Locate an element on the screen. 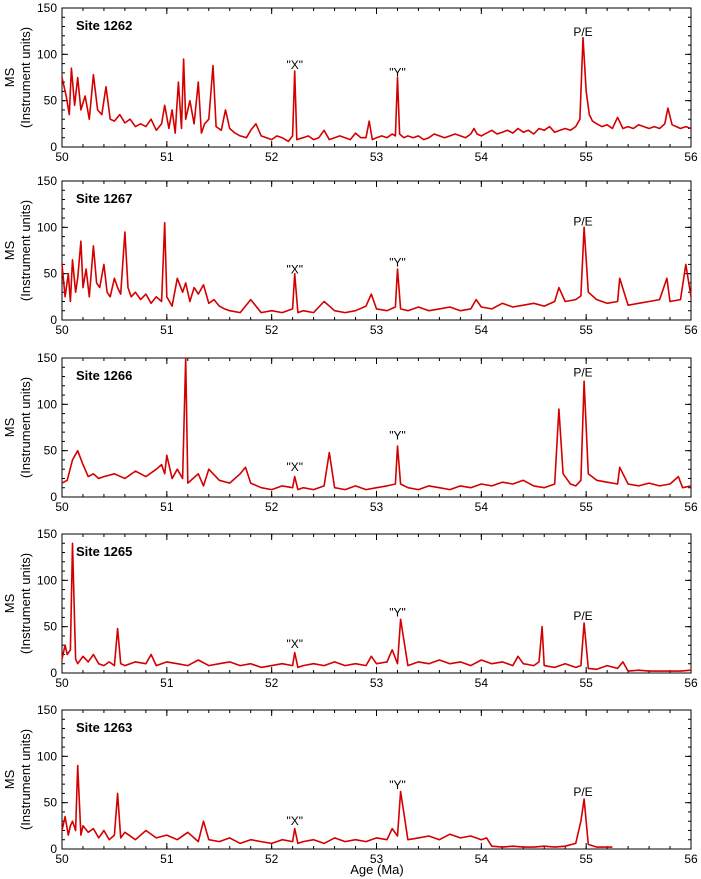 This screenshot has height=879, width=701. site-label: Site 1266 is located at coordinates (104, 375).